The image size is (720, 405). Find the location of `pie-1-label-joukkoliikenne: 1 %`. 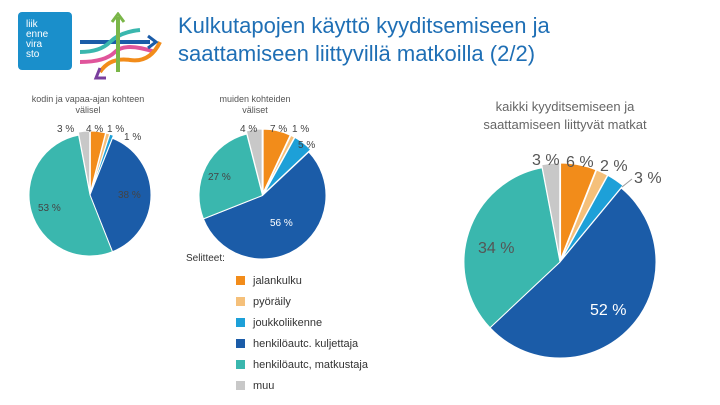

pie-1-label-joukkoliikenne: 1 % is located at coordinates (133, 137).